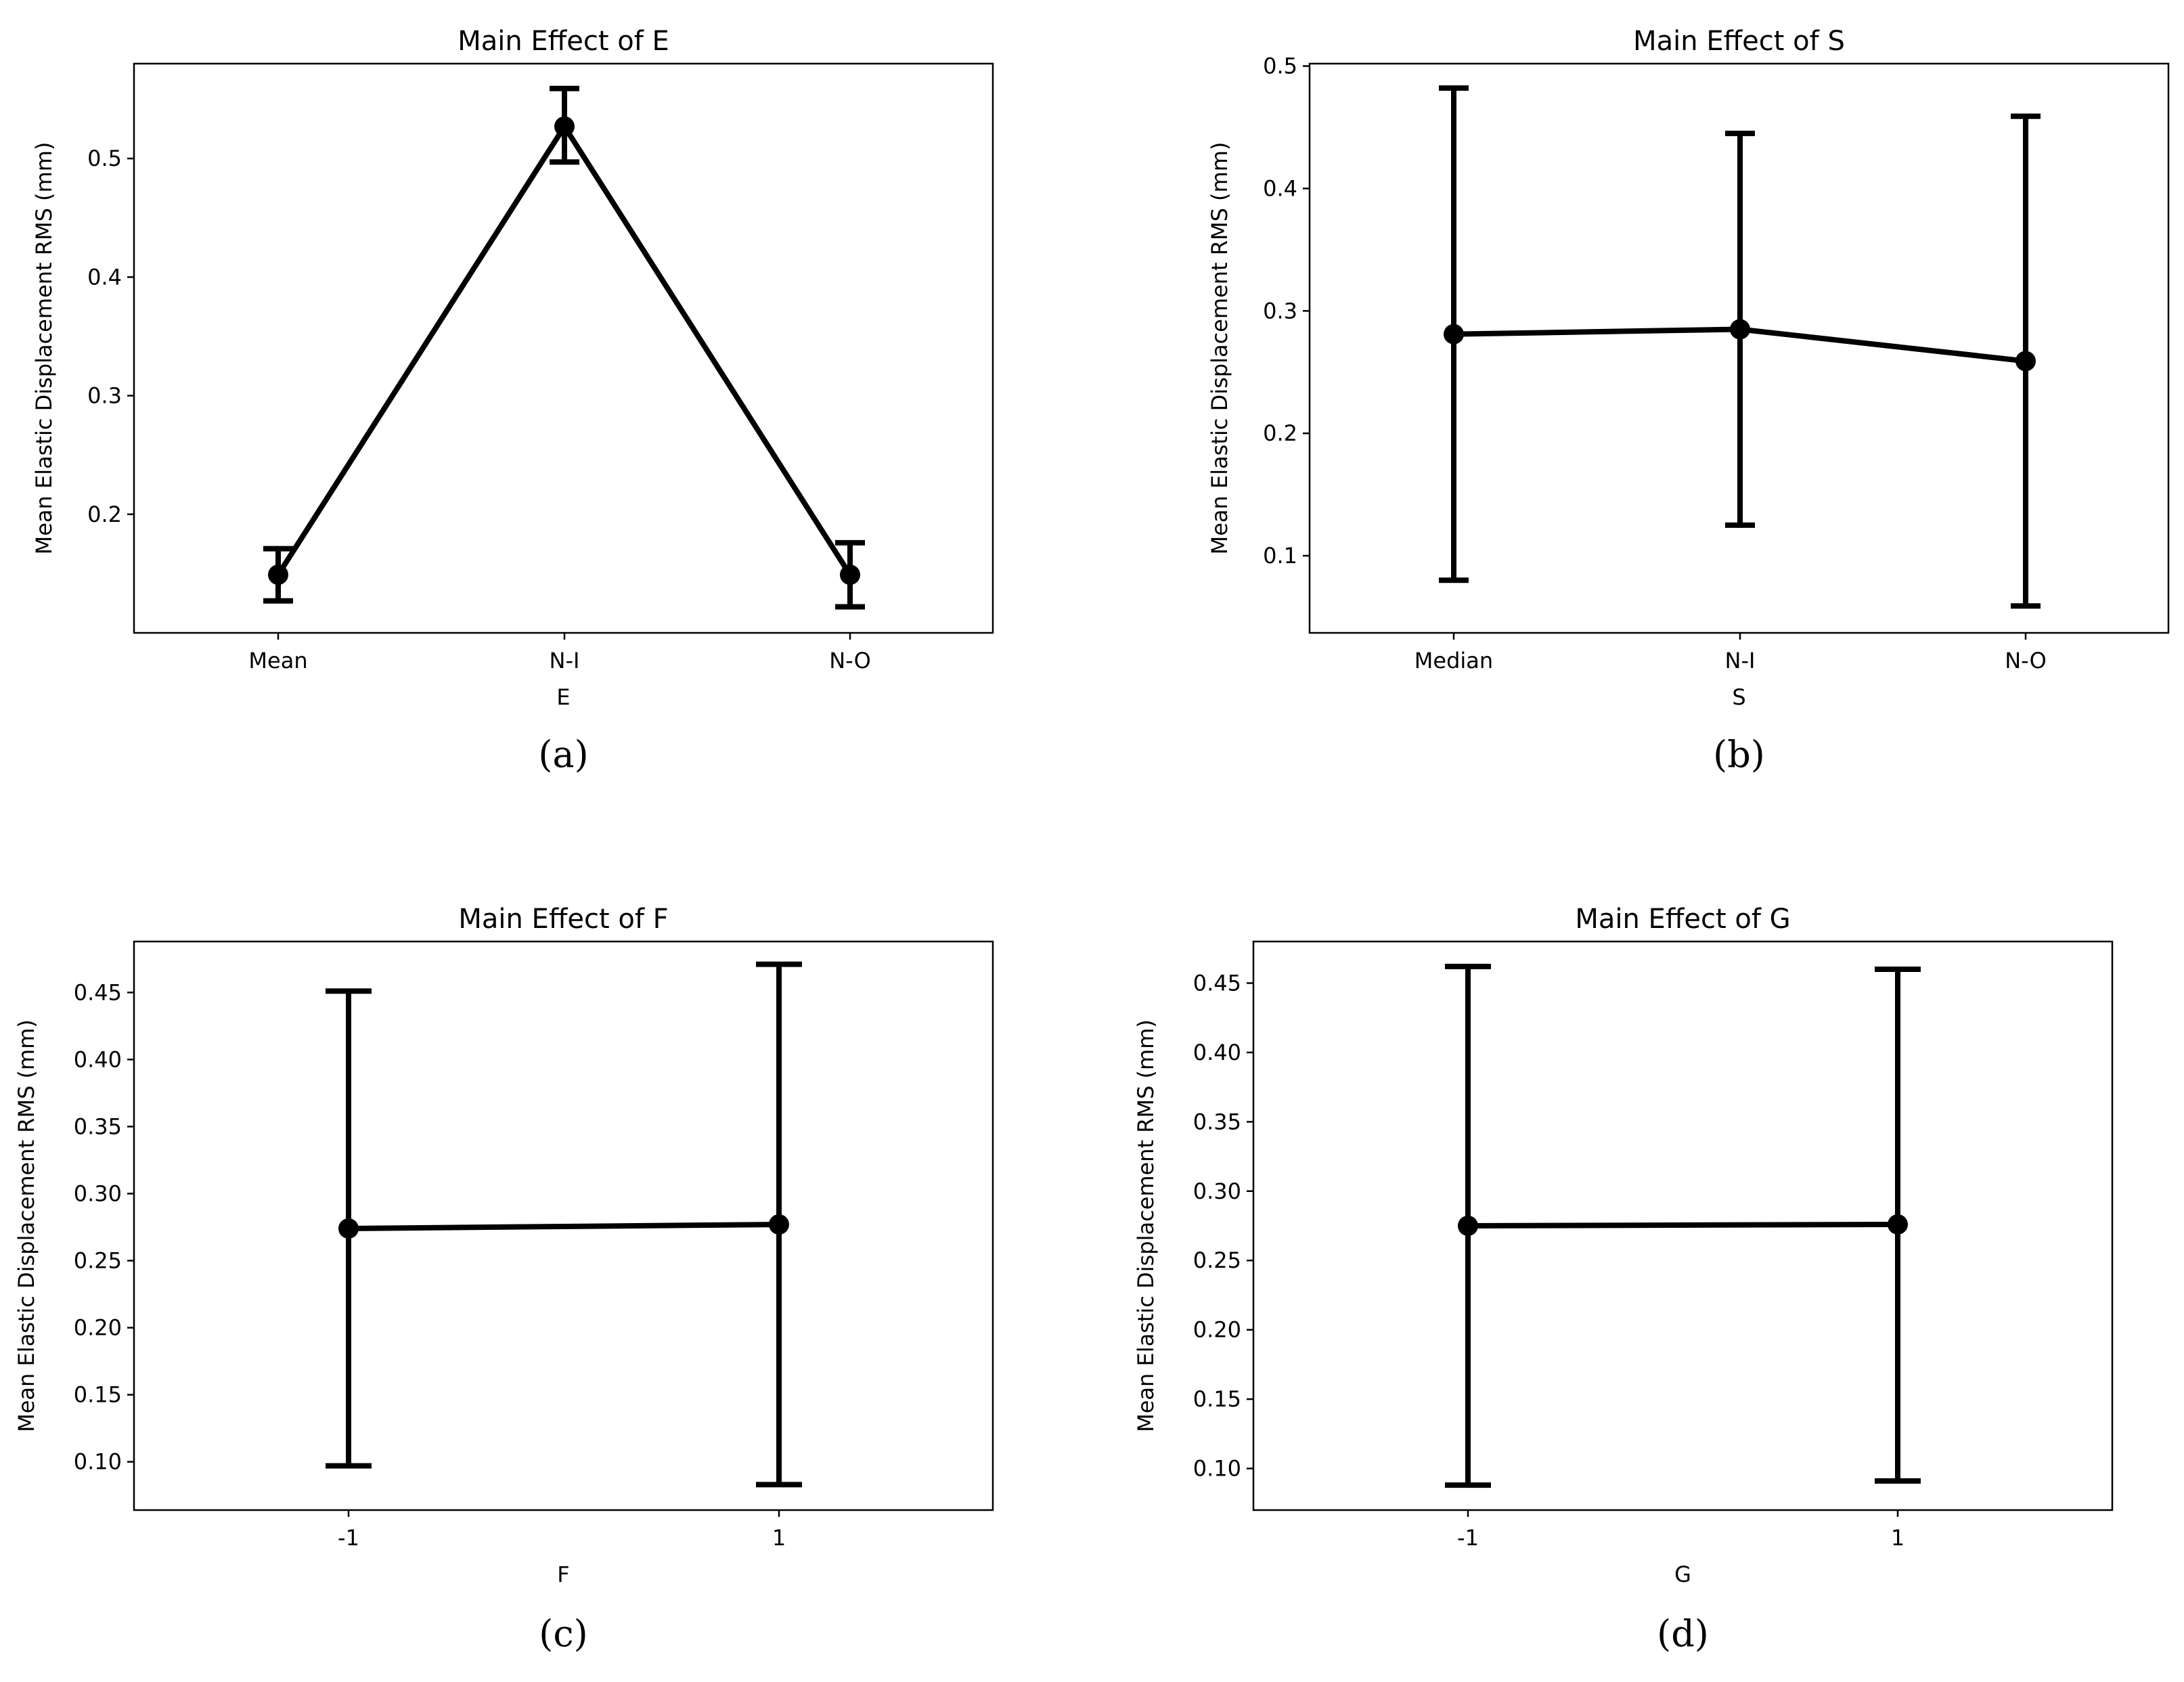 Image resolution: width=2184 pixels, height=1682 pixels. What do you see at coordinates (1453, 660) in the screenshot?
I see `x-tick-label: Median` at bounding box center [1453, 660].